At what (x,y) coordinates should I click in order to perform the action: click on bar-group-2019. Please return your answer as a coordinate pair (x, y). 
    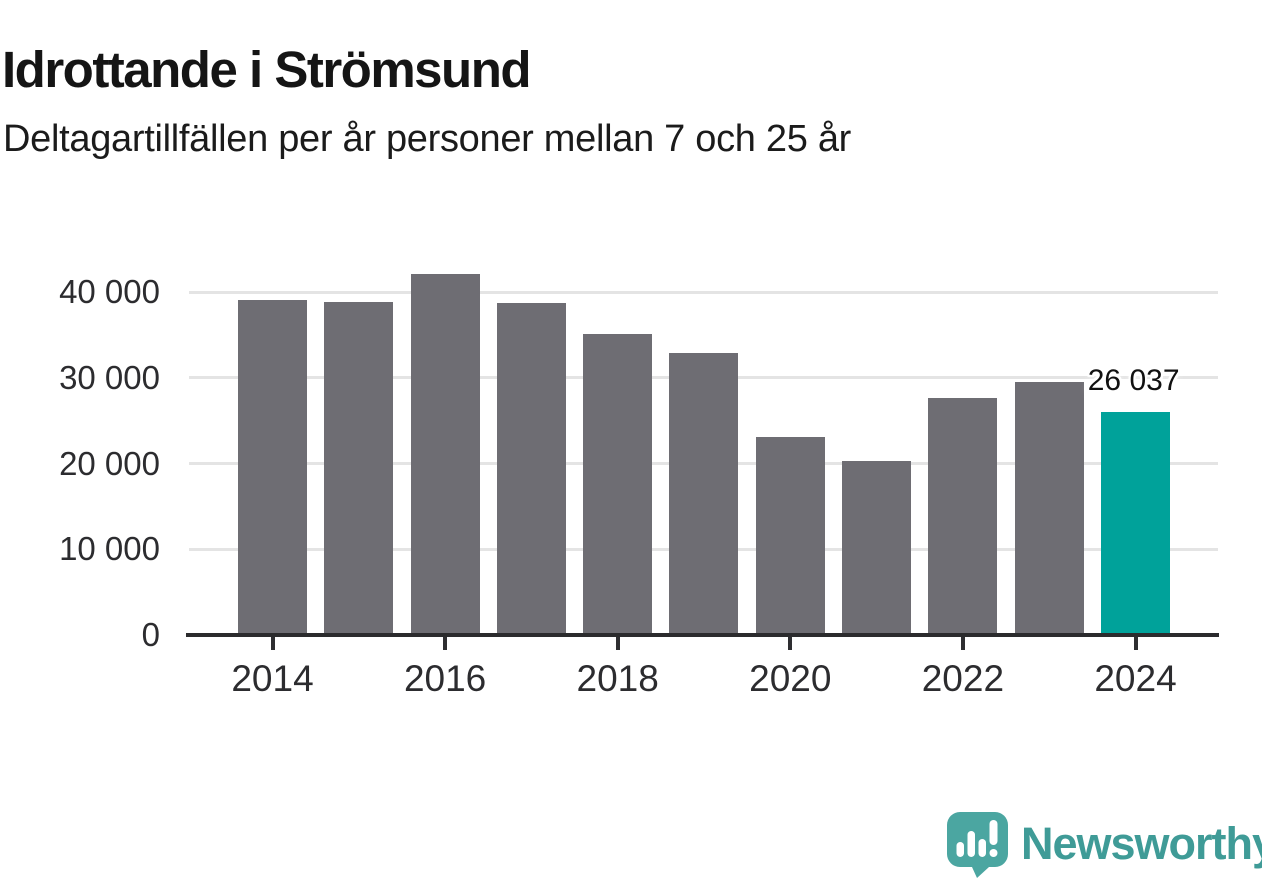
    Looking at the image, I should click on (704, 317).